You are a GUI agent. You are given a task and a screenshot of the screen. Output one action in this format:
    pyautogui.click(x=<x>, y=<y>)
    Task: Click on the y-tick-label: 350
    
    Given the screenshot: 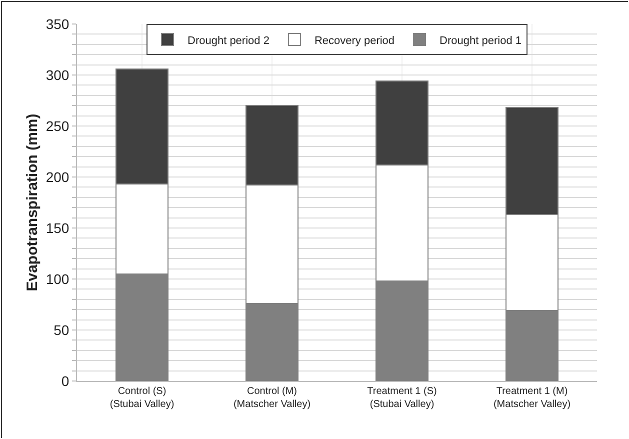 What is the action you would take?
    pyautogui.click(x=58, y=24)
    